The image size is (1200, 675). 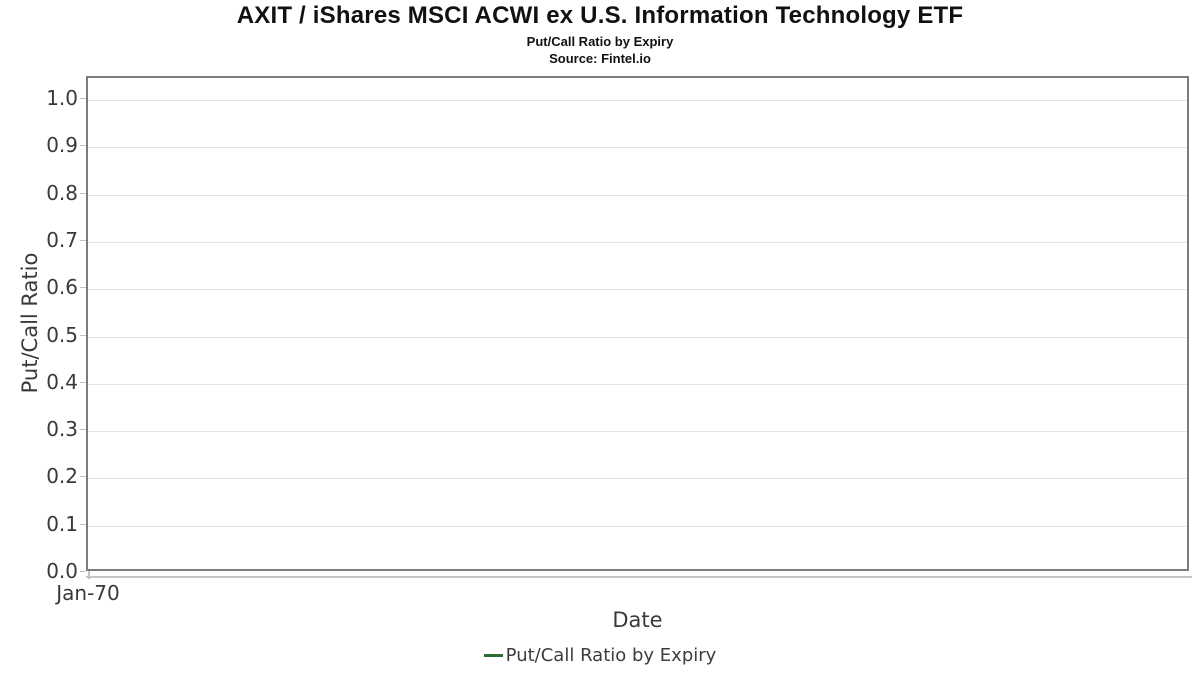 What do you see at coordinates (30, 323) in the screenshot?
I see `y-axis-title: Put/Call Ratio` at bounding box center [30, 323].